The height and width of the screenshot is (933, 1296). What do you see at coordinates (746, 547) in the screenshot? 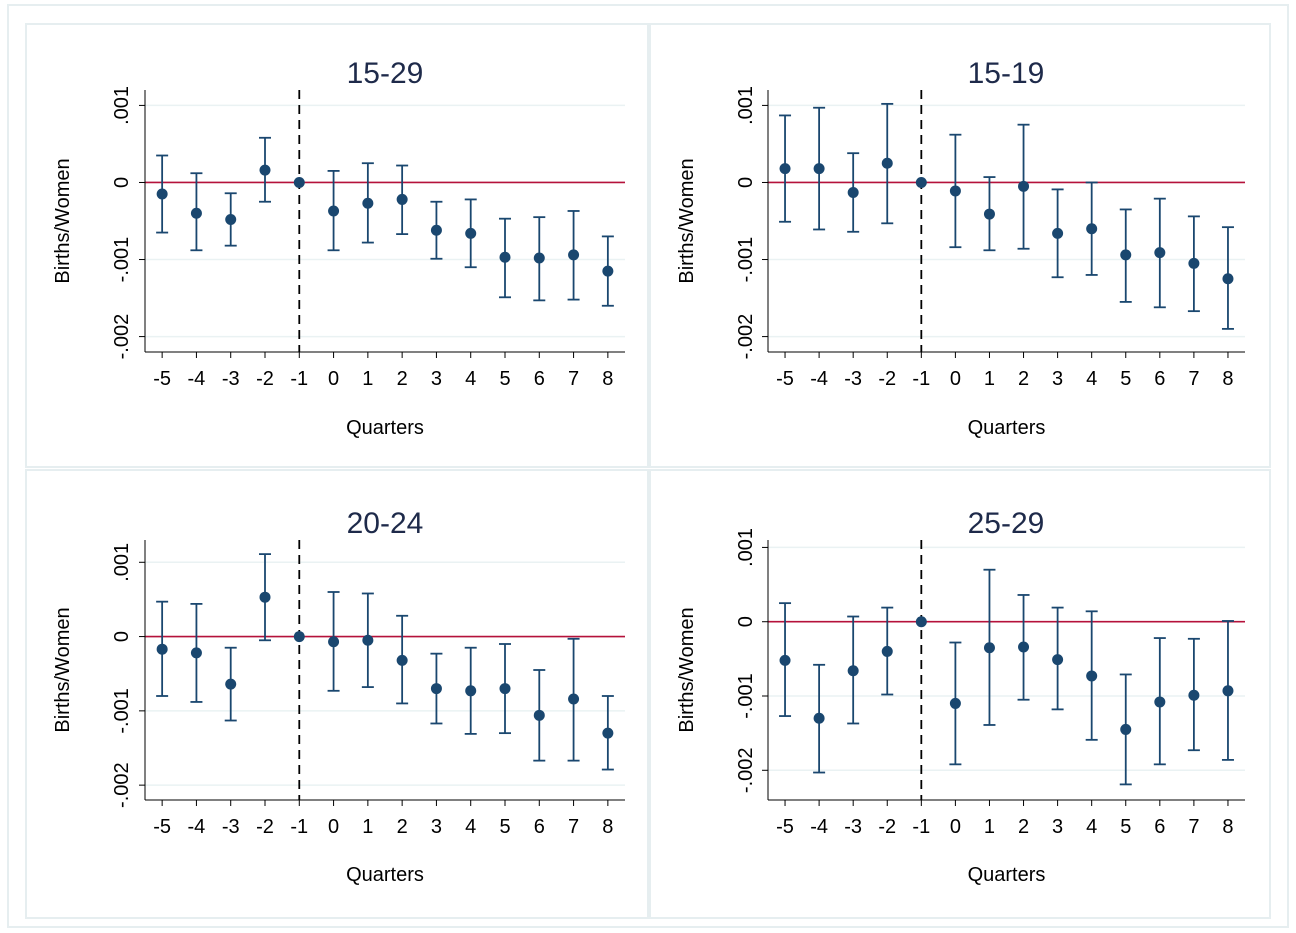
I see `y-tick-label: .001` at bounding box center [746, 547].